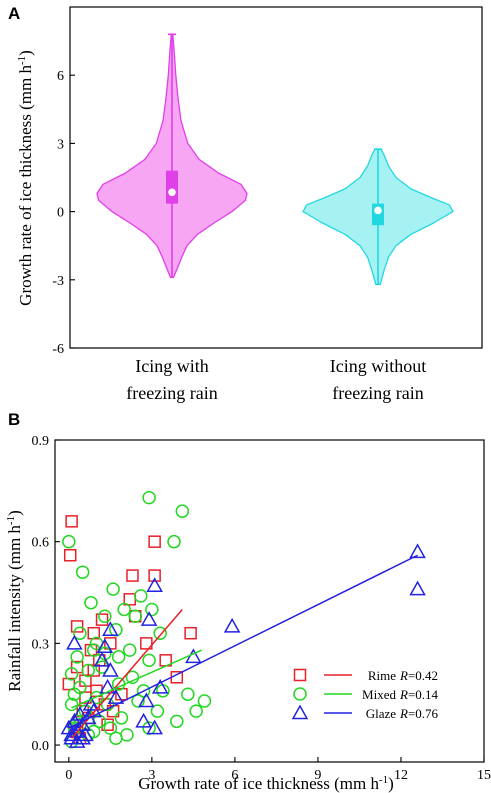  Describe the element at coordinates (58, 349) in the screenshot. I see `panel-a-y-tick-label: -6` at that location.